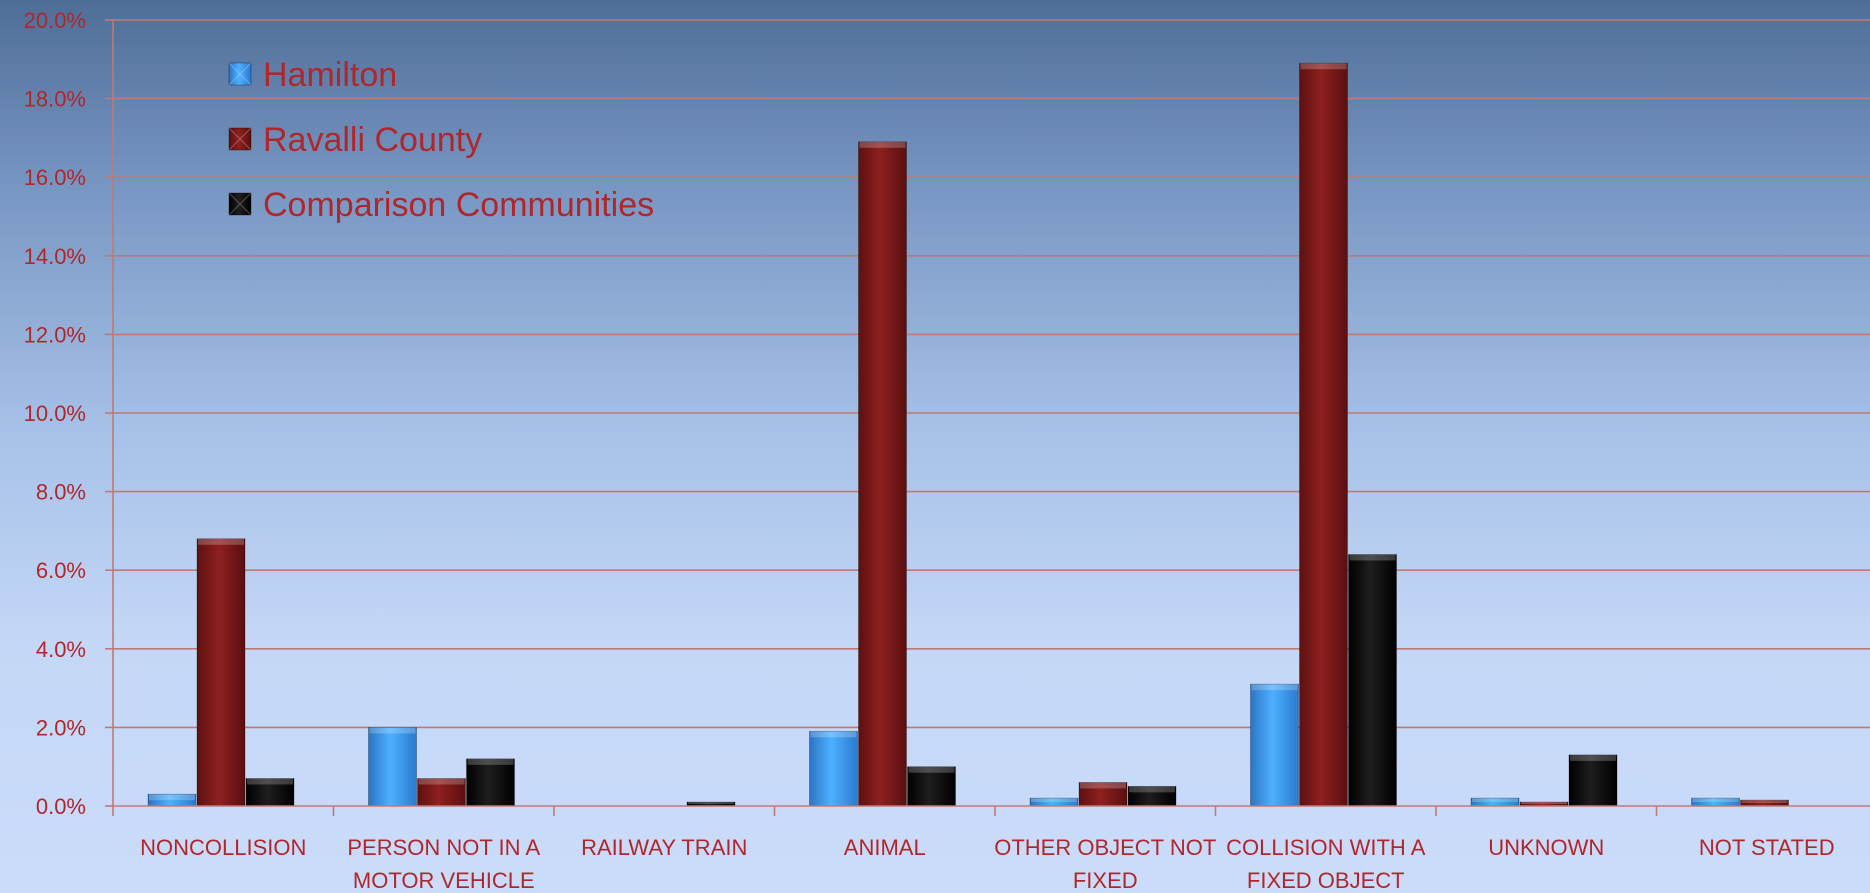 Image resolution: width=1870 pixels, height=893 pixels. What do you see at coordinates (1767, 847) in the screenshot?
I see `x-category-label: NOT STATED` at bounding box center [1767, 847].